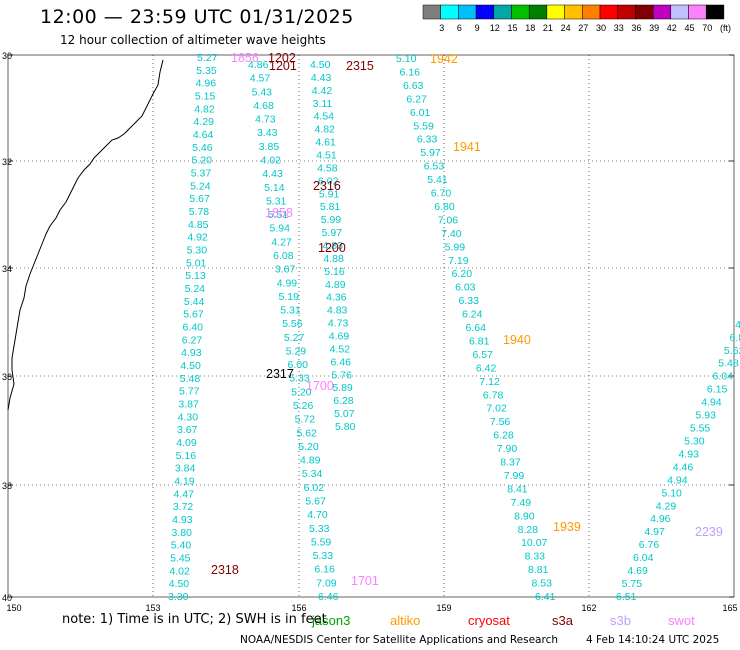 The width and height of the screenshot is (740, 650). I want to click on lon-label: 150, so click(13, 608).